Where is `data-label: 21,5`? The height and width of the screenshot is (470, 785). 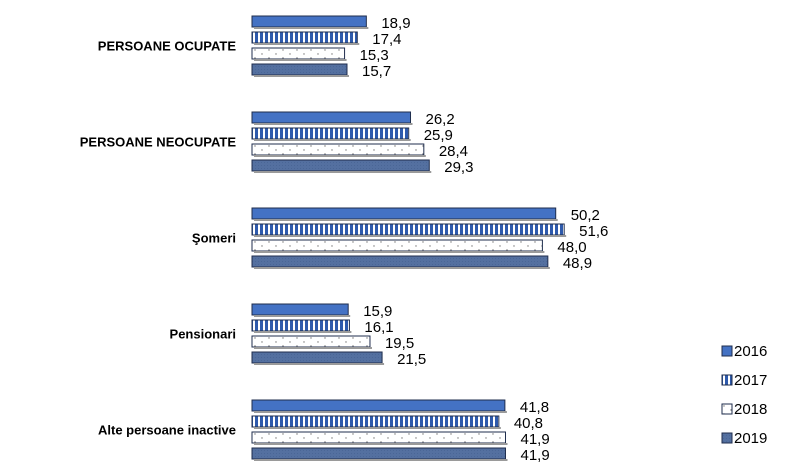
data-label: 21,5 is located at coordinates (411, 359).